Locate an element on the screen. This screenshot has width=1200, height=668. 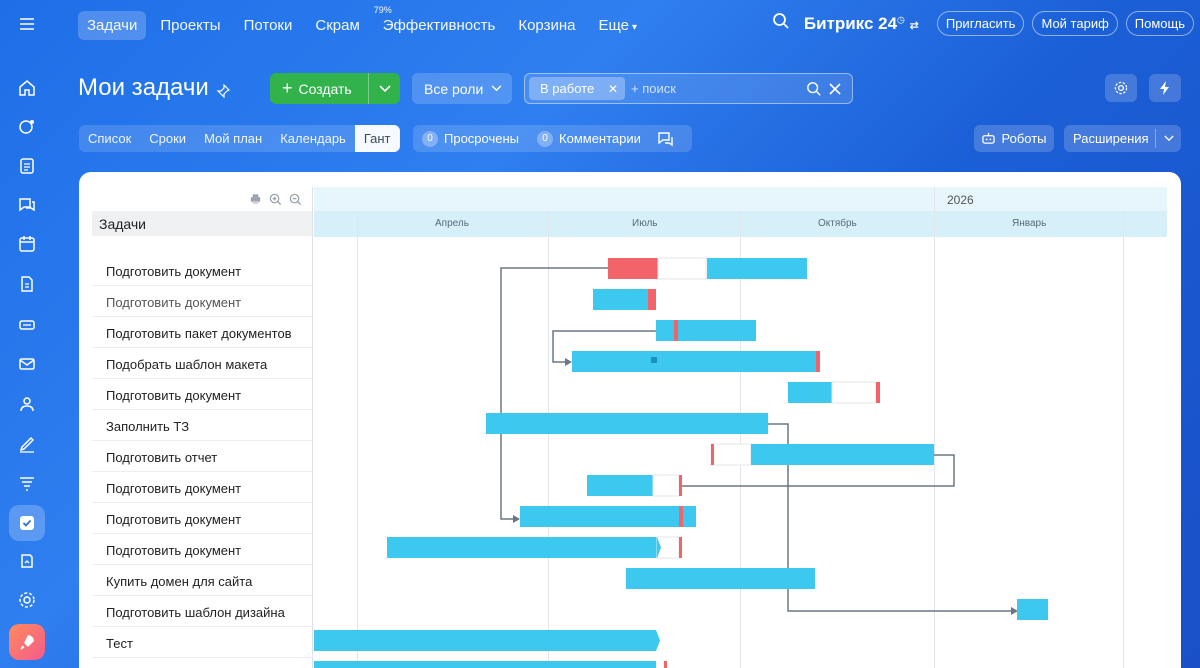
task-bar-overdue is located at coordinates (635, 268).